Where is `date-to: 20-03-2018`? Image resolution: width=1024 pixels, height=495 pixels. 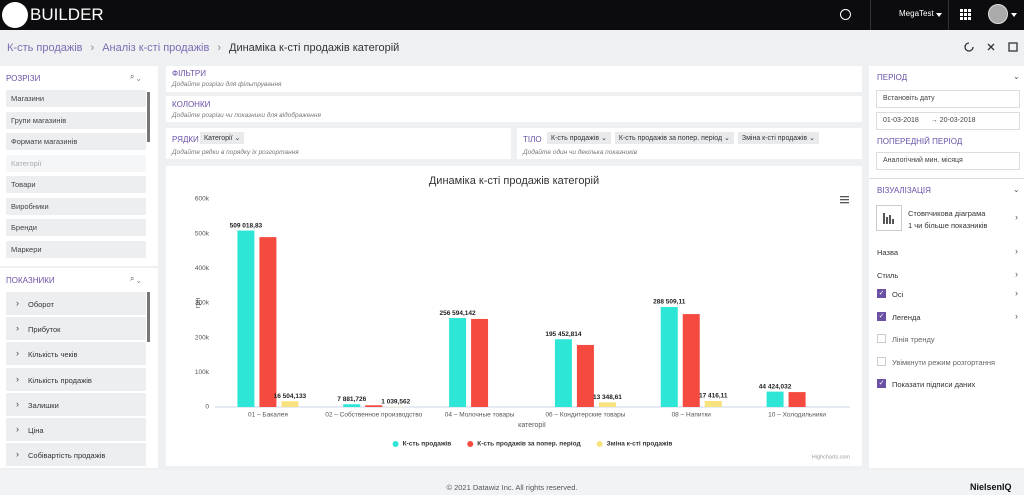
date-to: 20-03-2018 is located at coordinates (957, 120).